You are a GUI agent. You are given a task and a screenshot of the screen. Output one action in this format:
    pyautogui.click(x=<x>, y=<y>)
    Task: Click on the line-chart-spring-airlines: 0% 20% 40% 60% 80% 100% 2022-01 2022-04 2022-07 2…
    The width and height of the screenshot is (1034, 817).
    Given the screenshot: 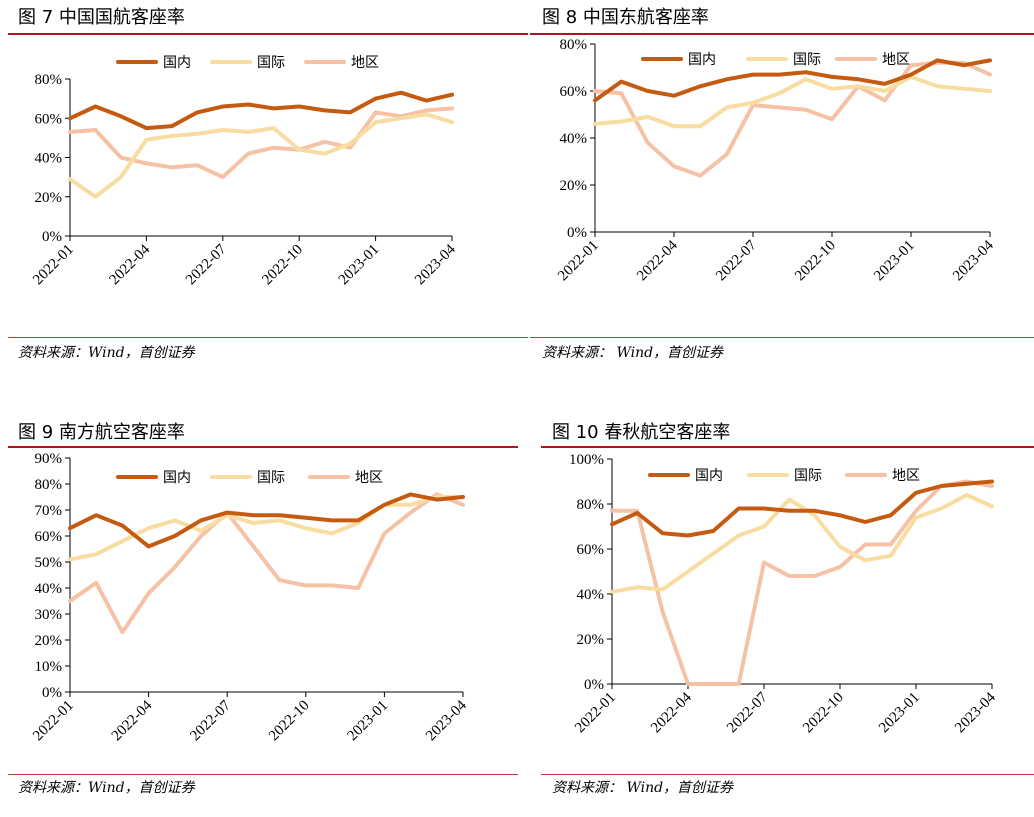 What is the action you would take?
    pyautogui.click(x=784, y=594)
    